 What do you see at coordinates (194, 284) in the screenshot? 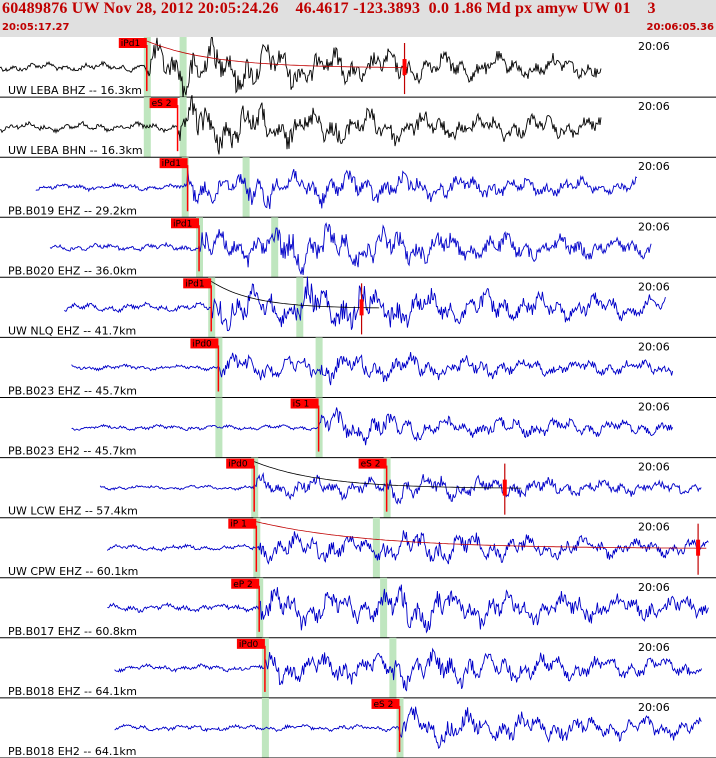
I see `pick-label-4-0: iPd1` at bounding box center [194, 284].